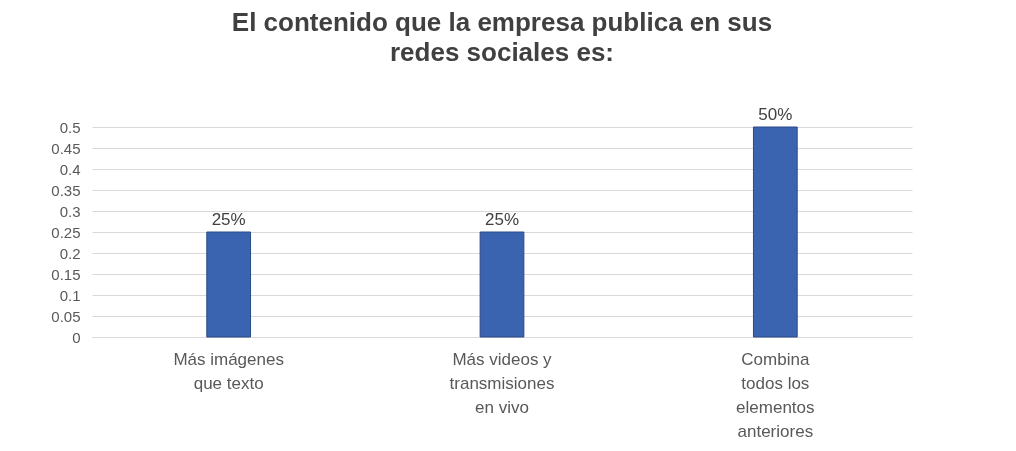 The width and height of the screenshot is (1016, 451). What do you see at coordinates (66, 190) in the screenshot?
I see `y-tick-label: 0.35` at bounding box center [66, 190].